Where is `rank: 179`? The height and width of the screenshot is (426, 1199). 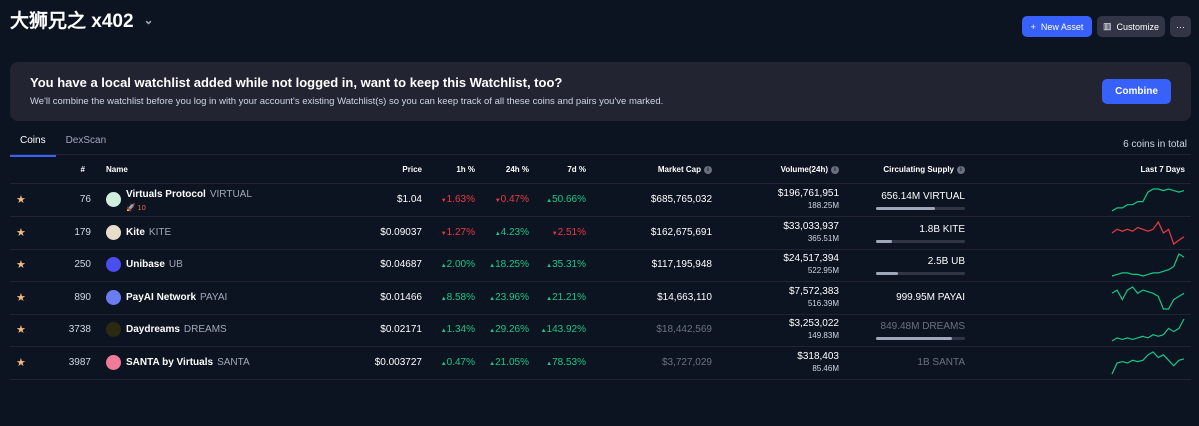
rank: 179 is located at coordinates (82, 232).